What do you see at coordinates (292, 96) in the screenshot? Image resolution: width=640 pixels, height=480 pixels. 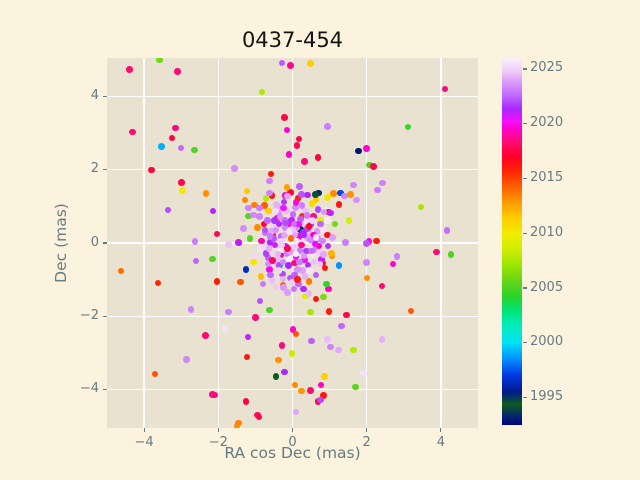 I see `y-gridline` at bounding box center [292, 96].